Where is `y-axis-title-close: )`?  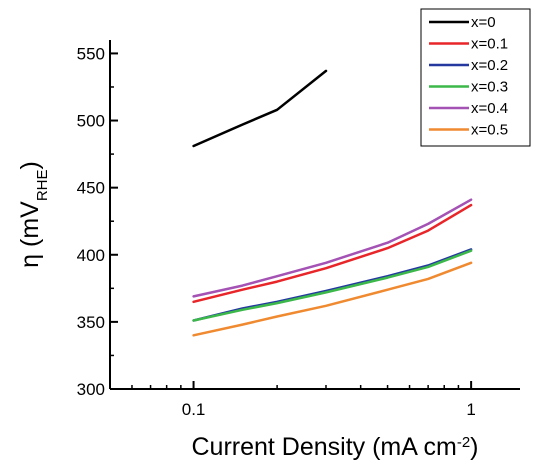
y-axis-title-close: ) is located at coordinates (30, 165).